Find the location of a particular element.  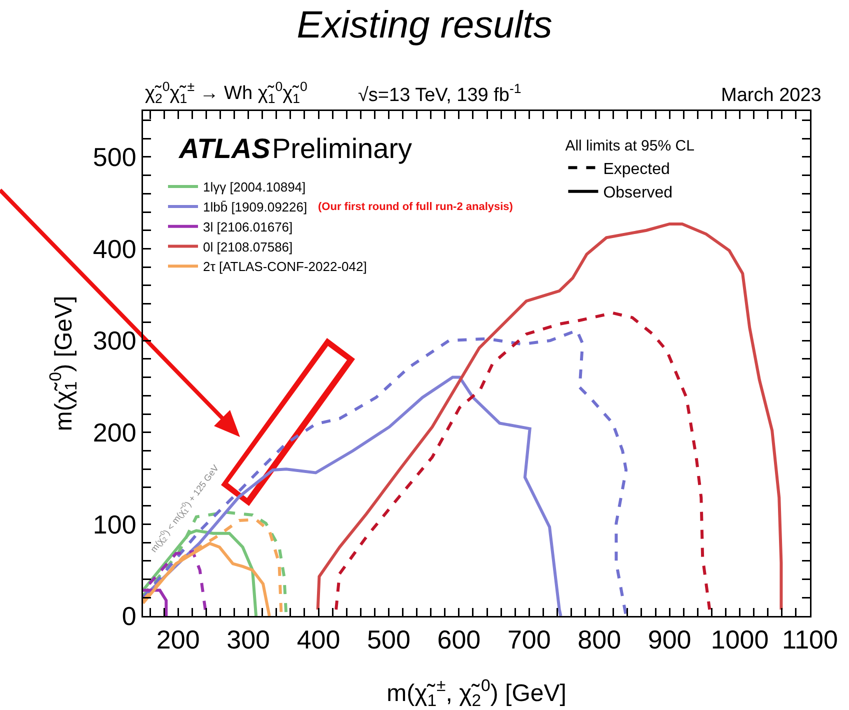

x-tick-label: 400 is located at coordinates (318, 639).